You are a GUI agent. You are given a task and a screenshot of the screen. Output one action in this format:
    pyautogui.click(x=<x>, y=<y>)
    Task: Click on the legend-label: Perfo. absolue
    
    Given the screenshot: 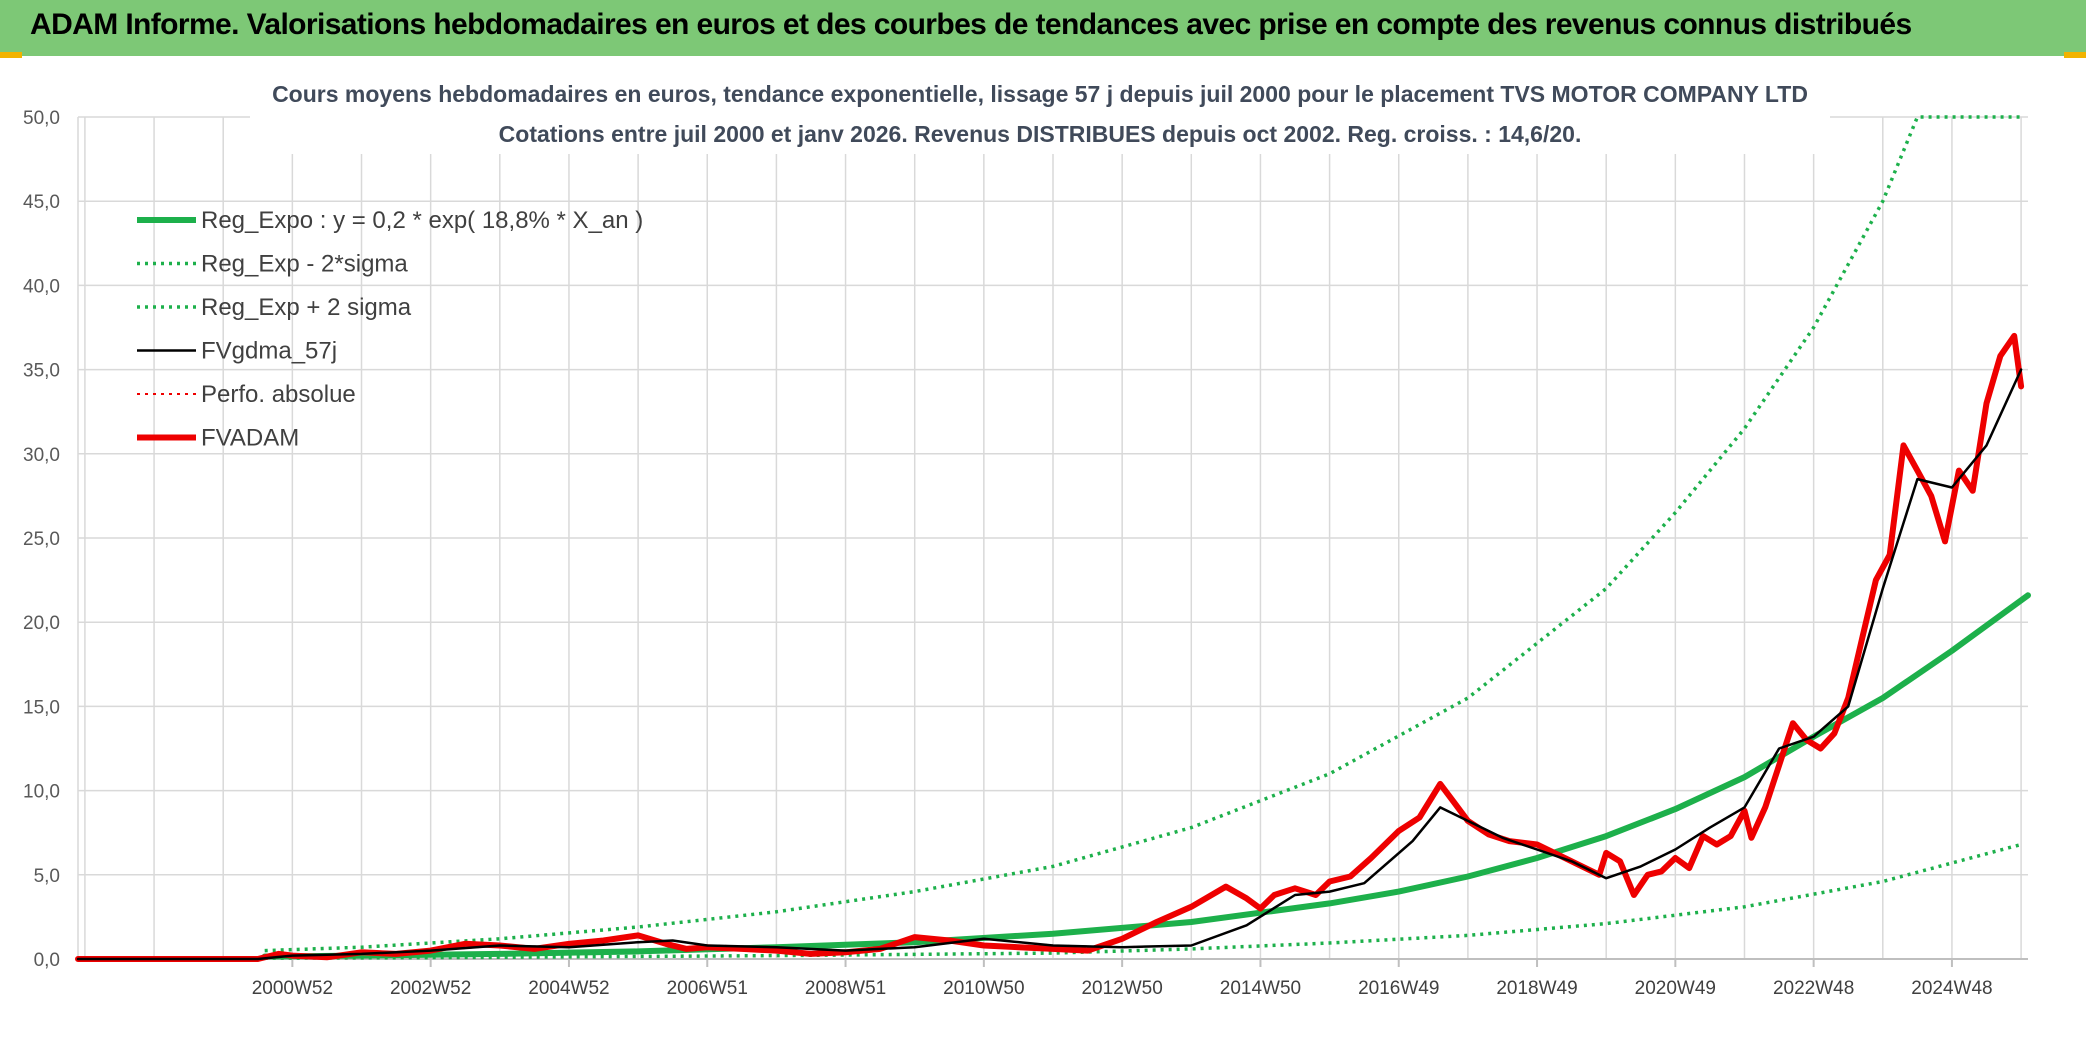 What is the action you would take?
    pyautogui.click(x=278, y=394)
    